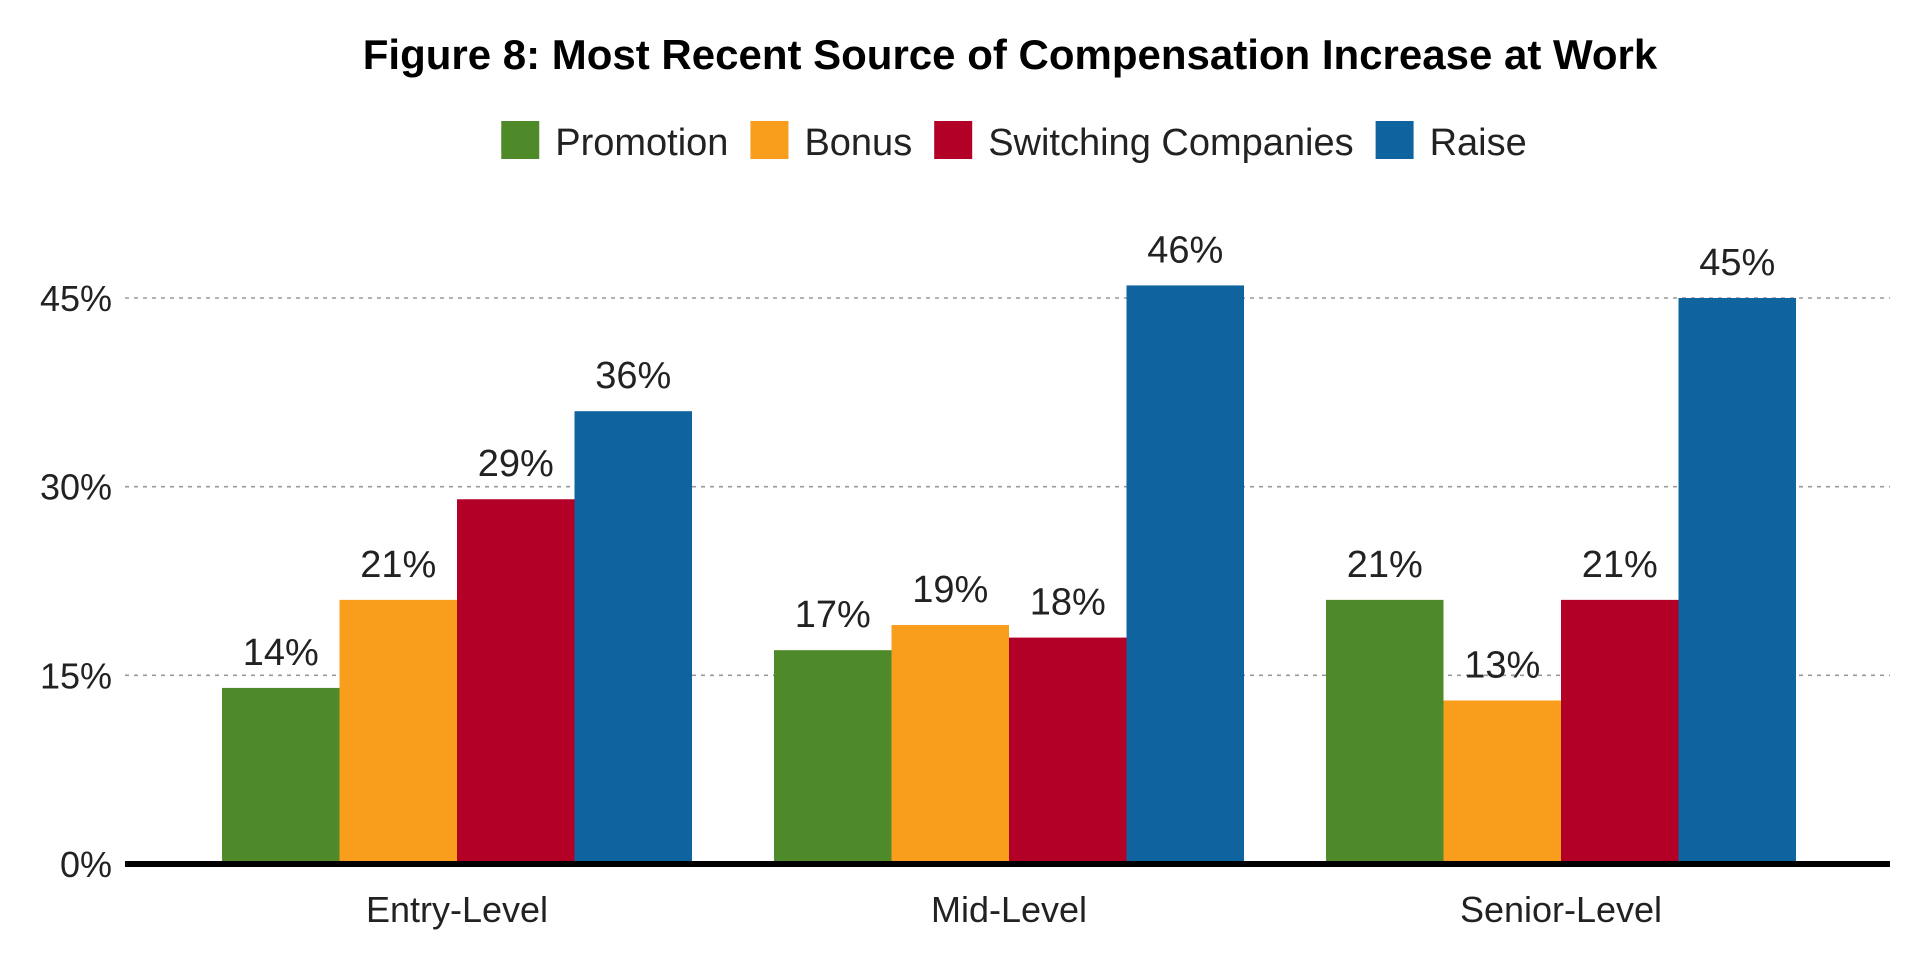 Image resolution: width=1920 pixels, height=960 pixels. What do you see at coordinates (1478, 143) in the screenshot?
I see `legend-label: Raise` at bounding box center [1478, 143].